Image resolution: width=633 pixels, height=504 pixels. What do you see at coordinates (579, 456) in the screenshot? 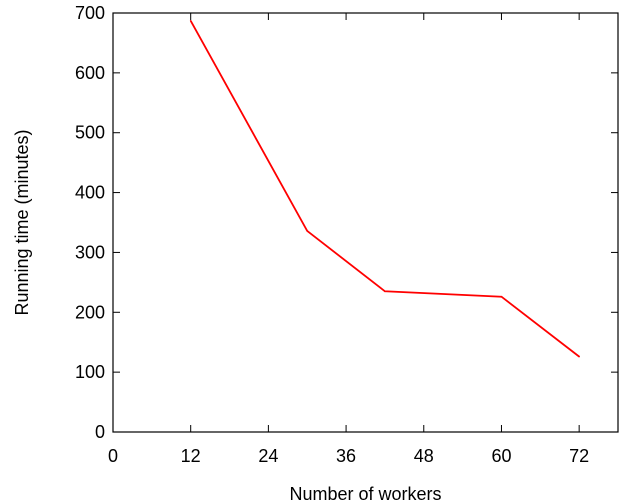
I see `x-tick-label: 72` at bounding box center [579, 456].